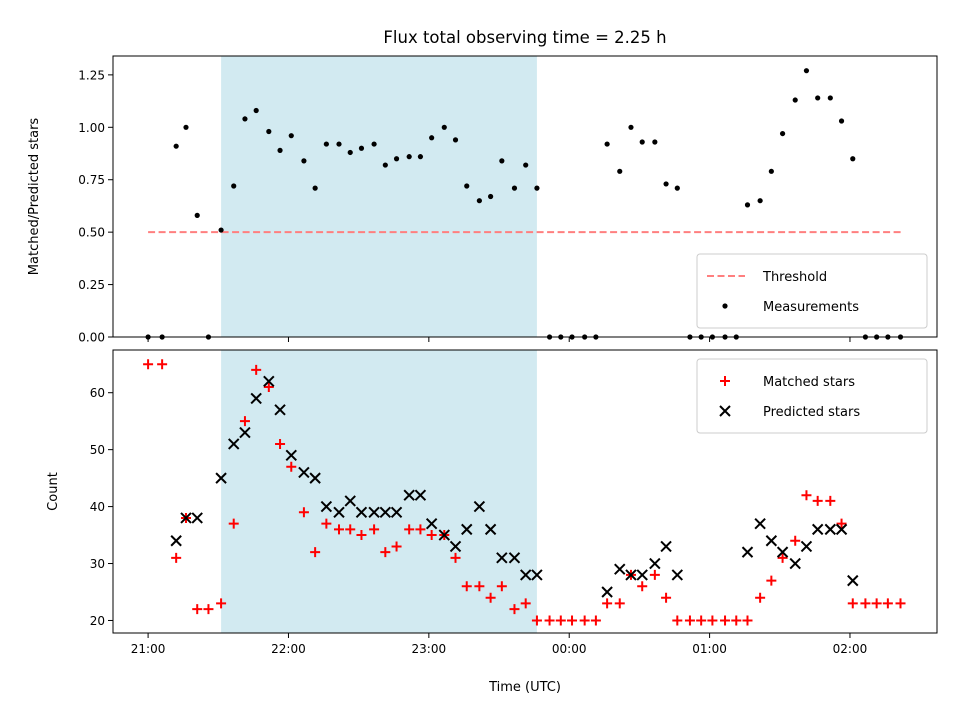 This screenshot has height=725, width=960. I want to click on chart-title: Flux total observing time = 2.25 h, so click(524, 37).